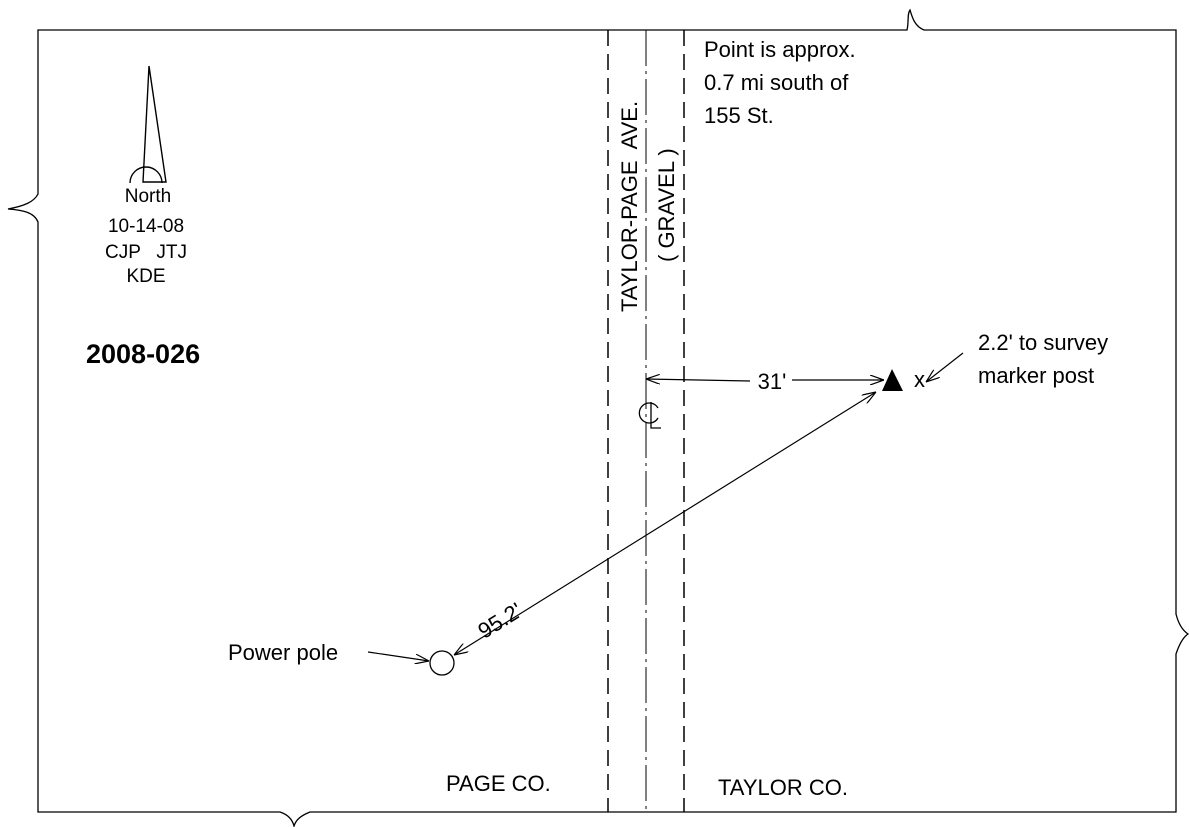  I want to click on north-label: North, so click(148, 196).